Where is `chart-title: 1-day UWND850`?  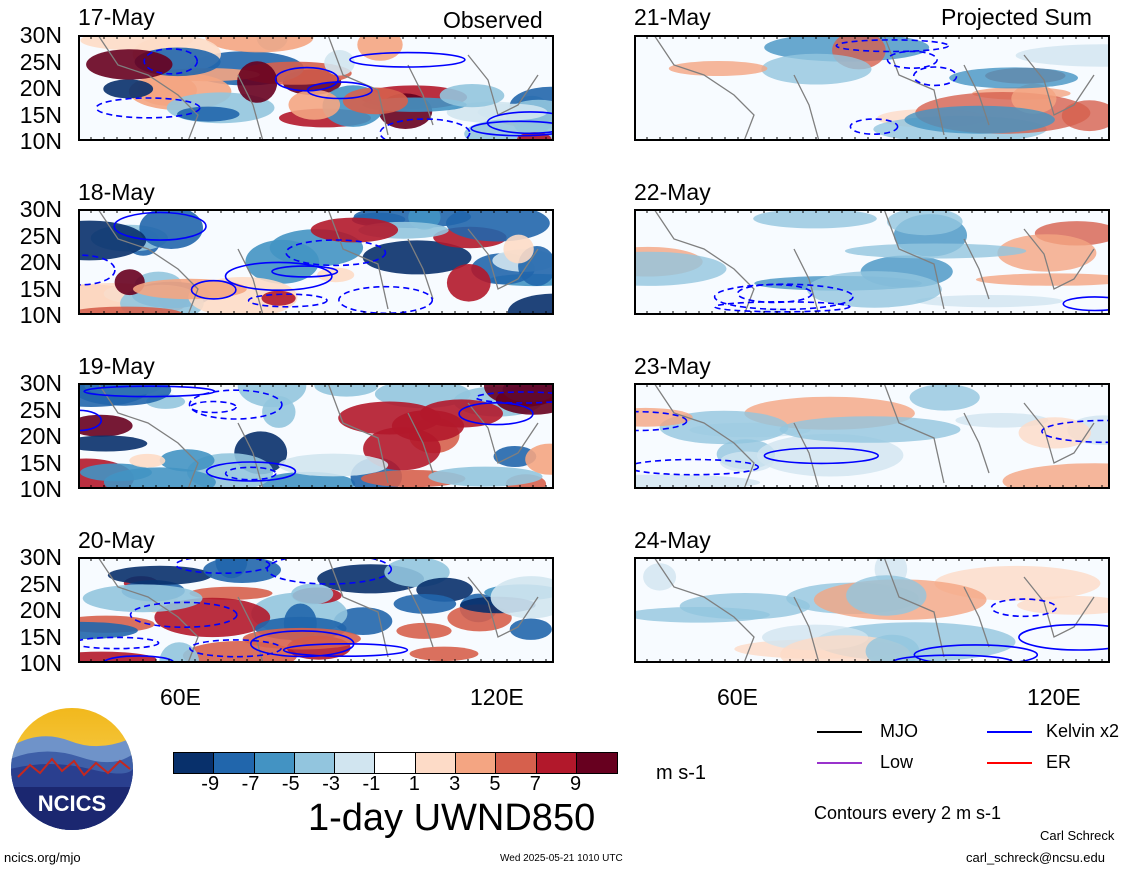
chart-title: 1-day UWND850 is located at coordinates (452, 818).